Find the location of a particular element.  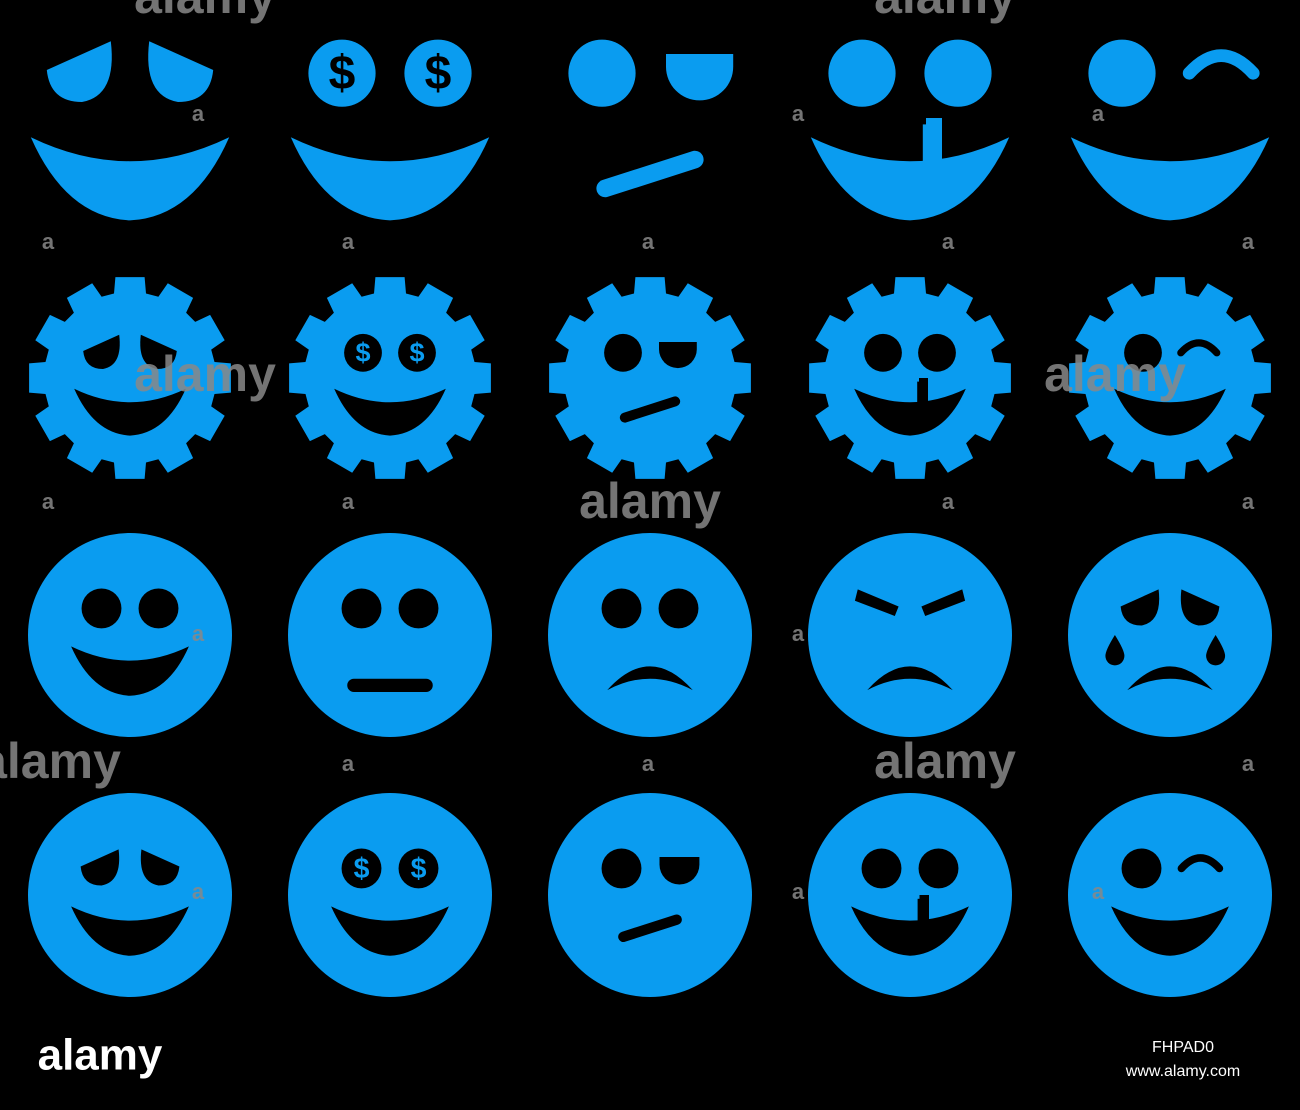

image-id: FHPAD0 is located at coordinates (1183, 1047).